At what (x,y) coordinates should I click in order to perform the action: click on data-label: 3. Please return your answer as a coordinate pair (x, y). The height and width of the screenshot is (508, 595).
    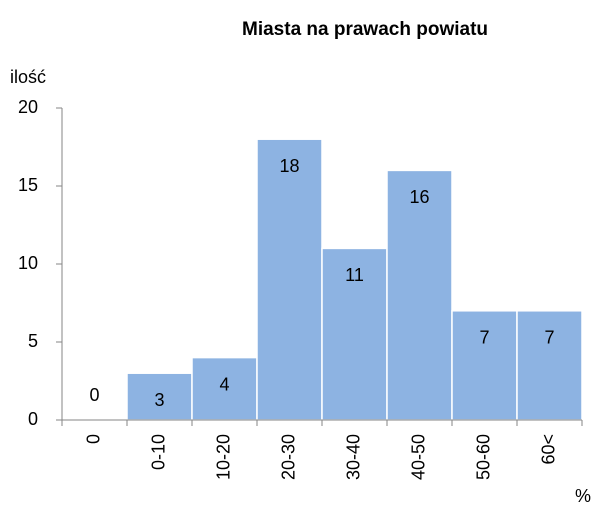
    Looking at the image, I should click on (159, 400).